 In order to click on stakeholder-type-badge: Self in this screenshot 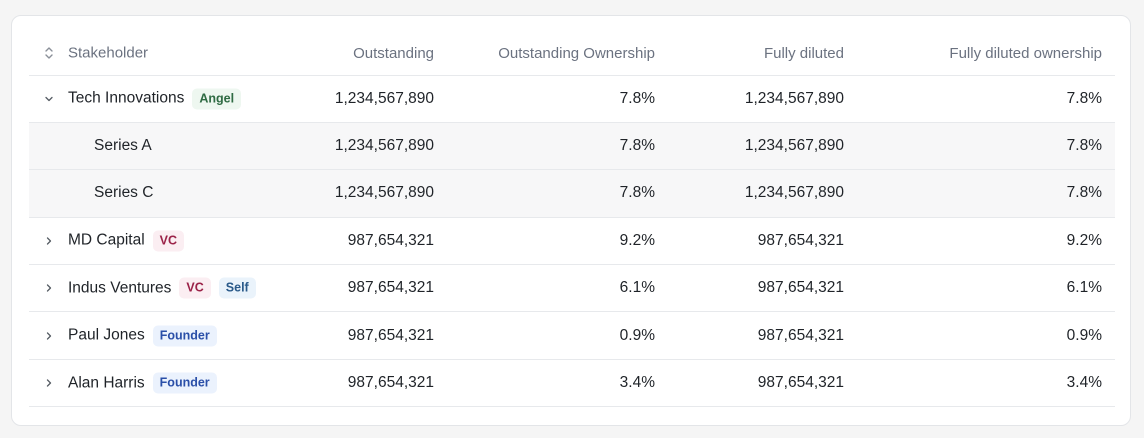, I will do `click(237, 288)`.